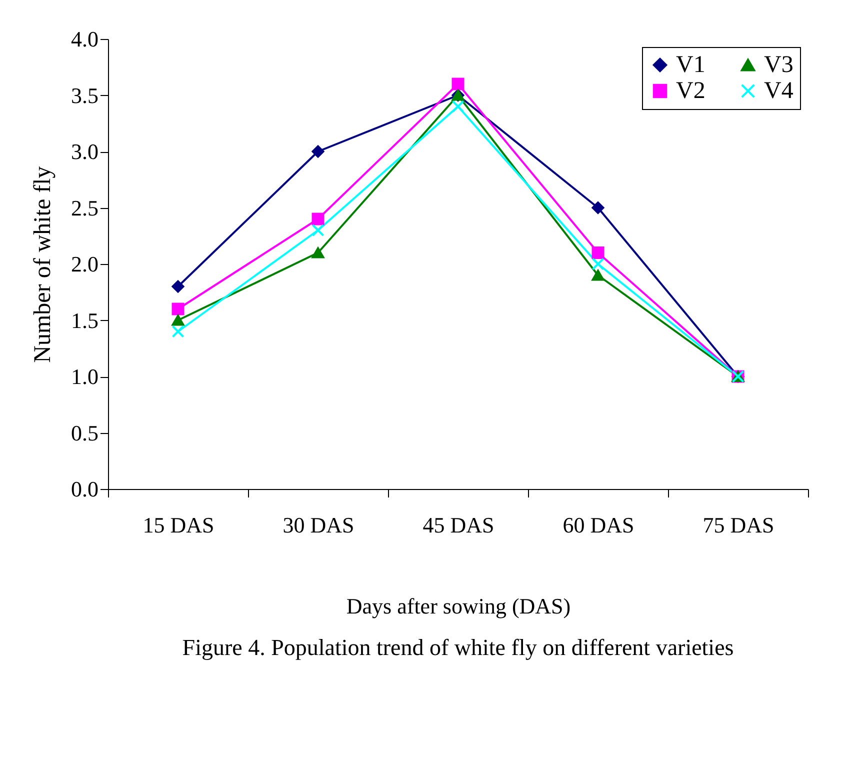  I want to click on x-tick-label: 75 DAS, so click(738, 525).